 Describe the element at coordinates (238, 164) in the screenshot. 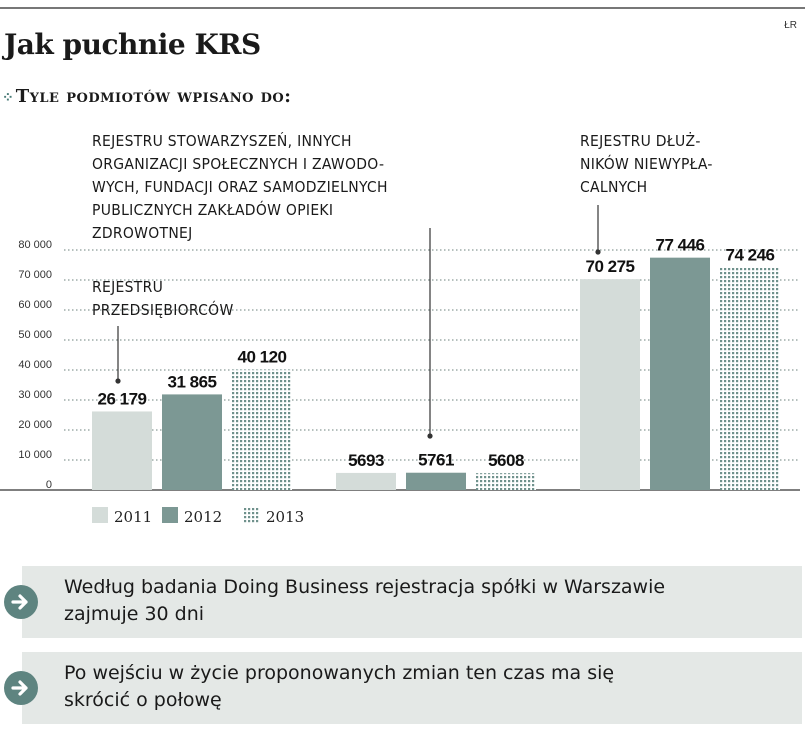

I see `annotation-ngo-register-line: ORGANIZACJI SPOŁECZNYCH I ZAWODO-` at that location.